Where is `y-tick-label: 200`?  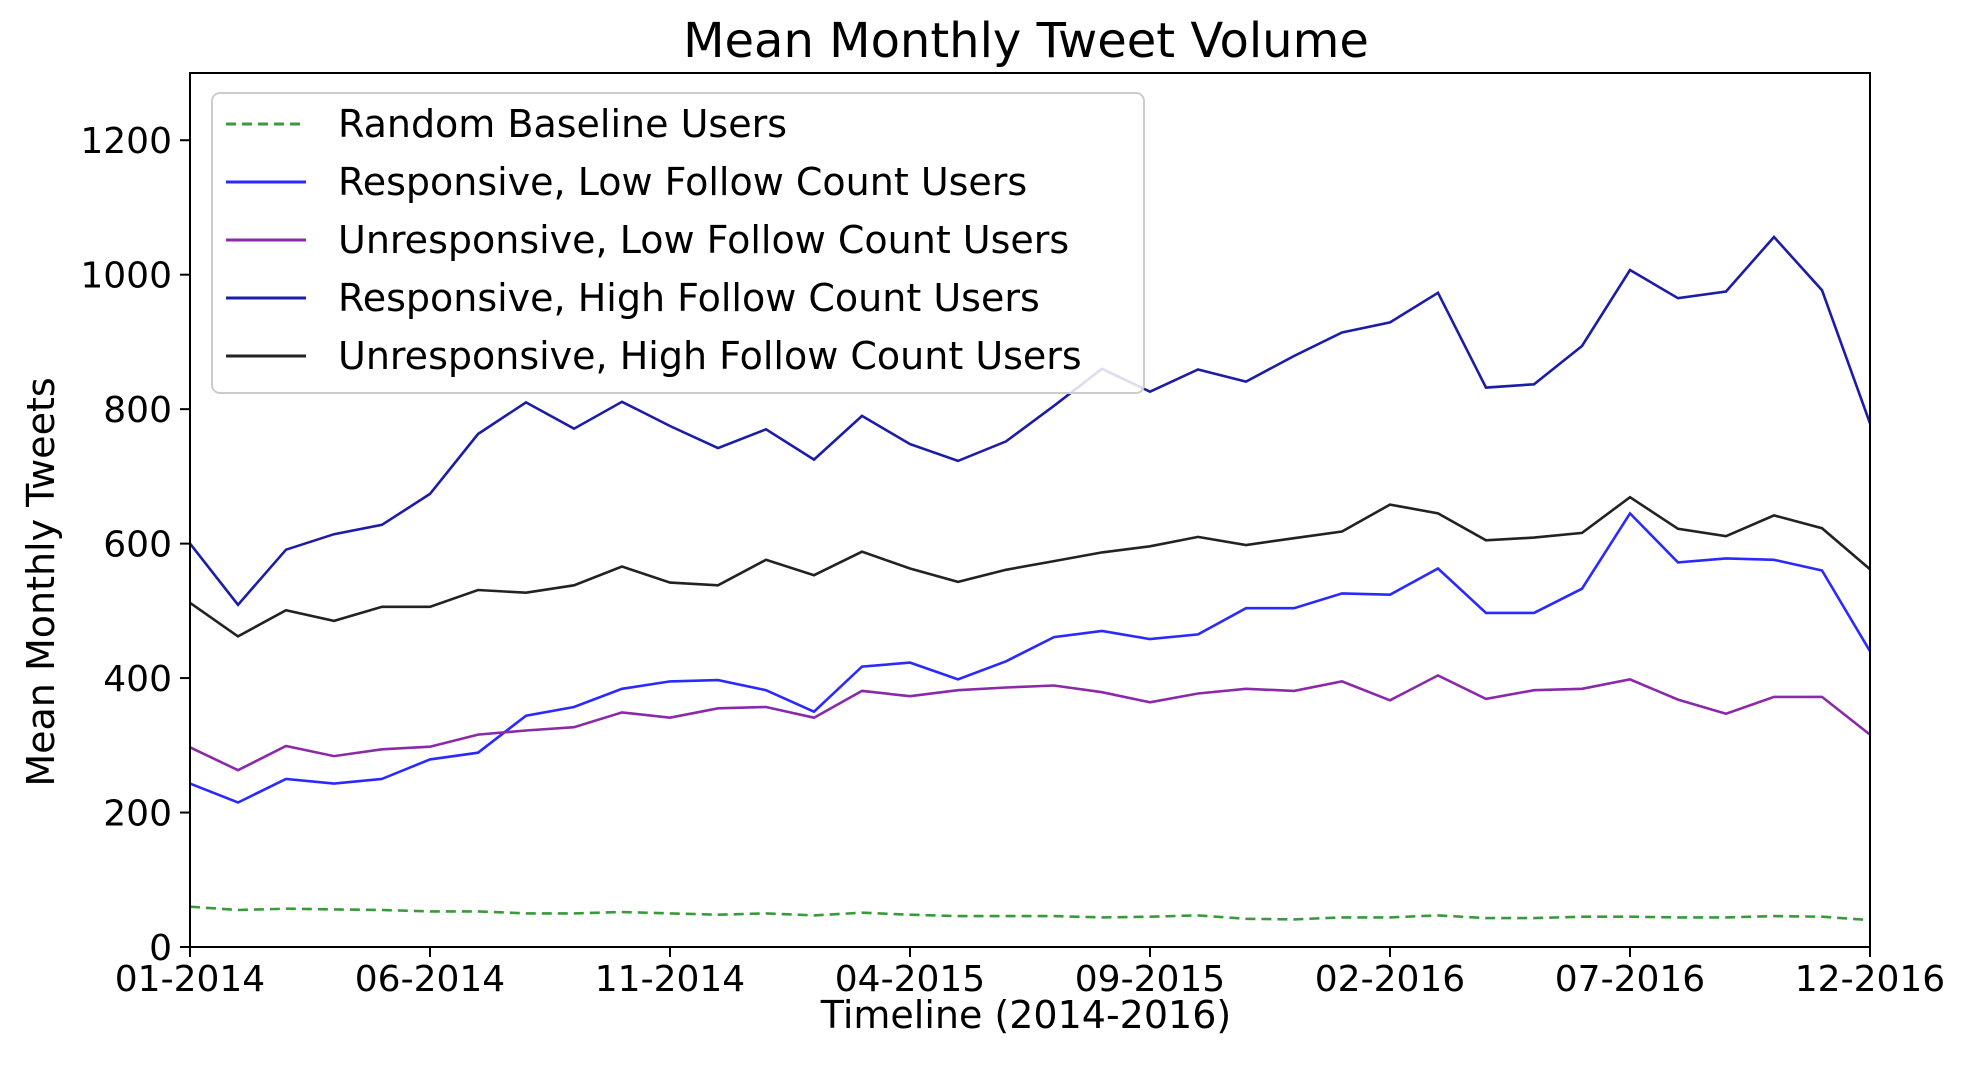
y-tick-label: 200 is located at coordinates (137, 814).